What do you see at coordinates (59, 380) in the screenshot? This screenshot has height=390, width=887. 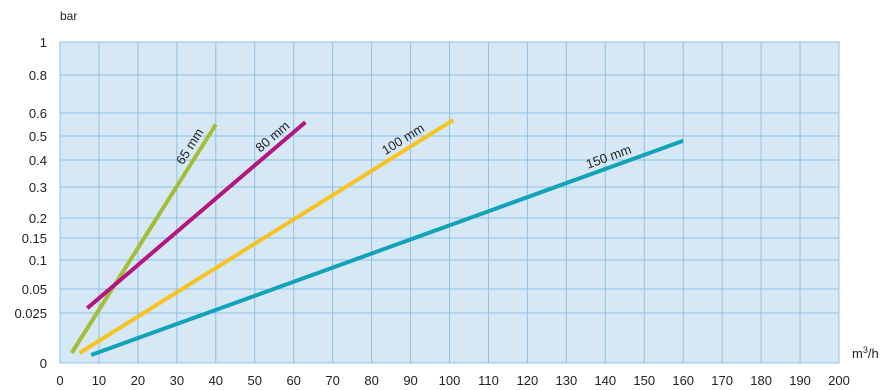 I see `x-tick-label: 0` at bounding box center [59, 380].